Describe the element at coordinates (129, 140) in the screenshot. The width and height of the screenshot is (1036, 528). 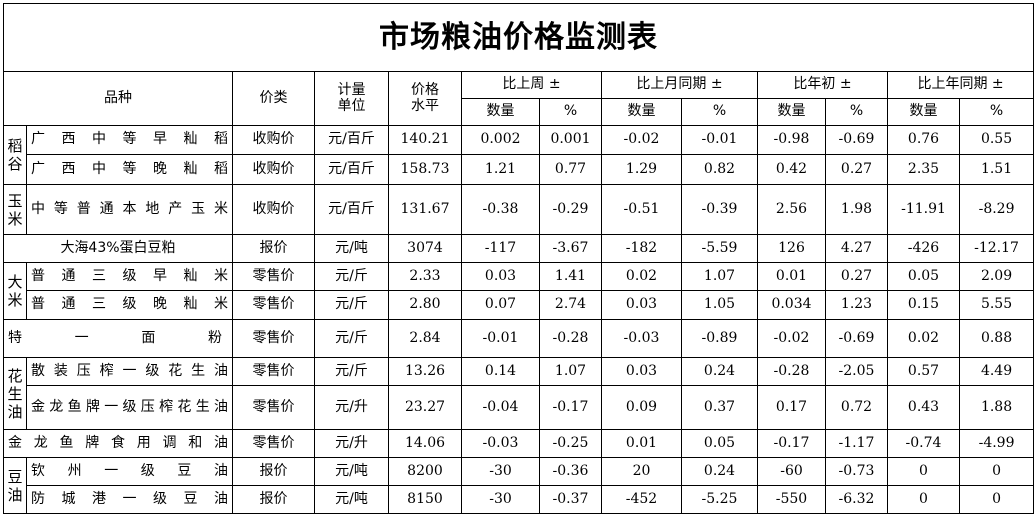
I see `item-name: 广西中等早籼稻` at that location.